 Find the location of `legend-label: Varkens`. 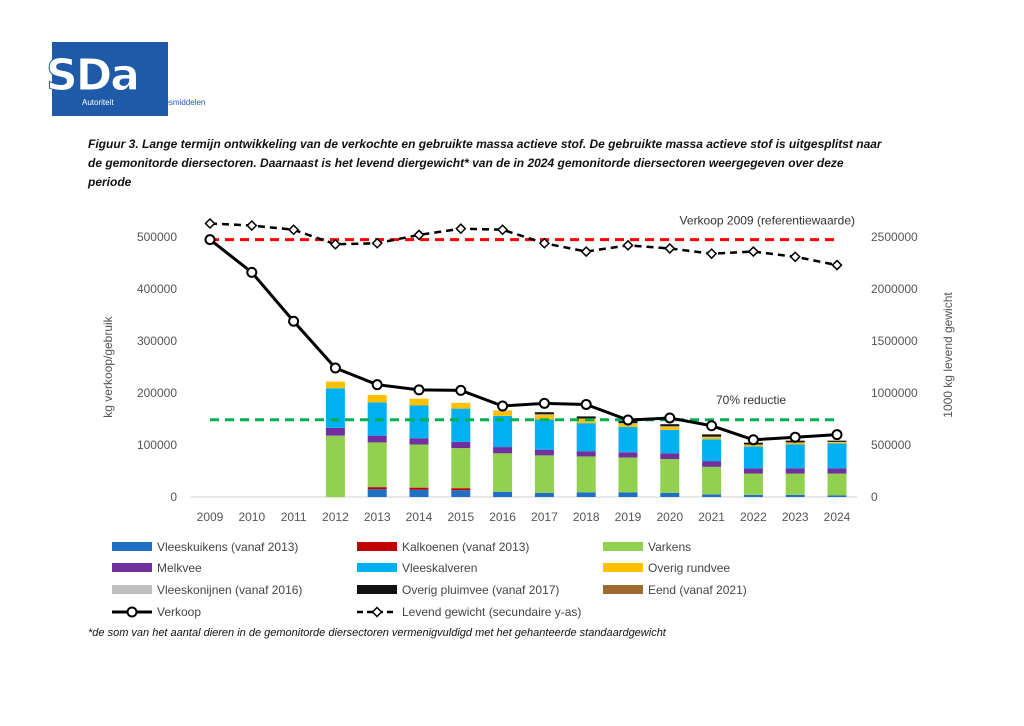

legend-label: Varkens is located at coordinates (669, 547).